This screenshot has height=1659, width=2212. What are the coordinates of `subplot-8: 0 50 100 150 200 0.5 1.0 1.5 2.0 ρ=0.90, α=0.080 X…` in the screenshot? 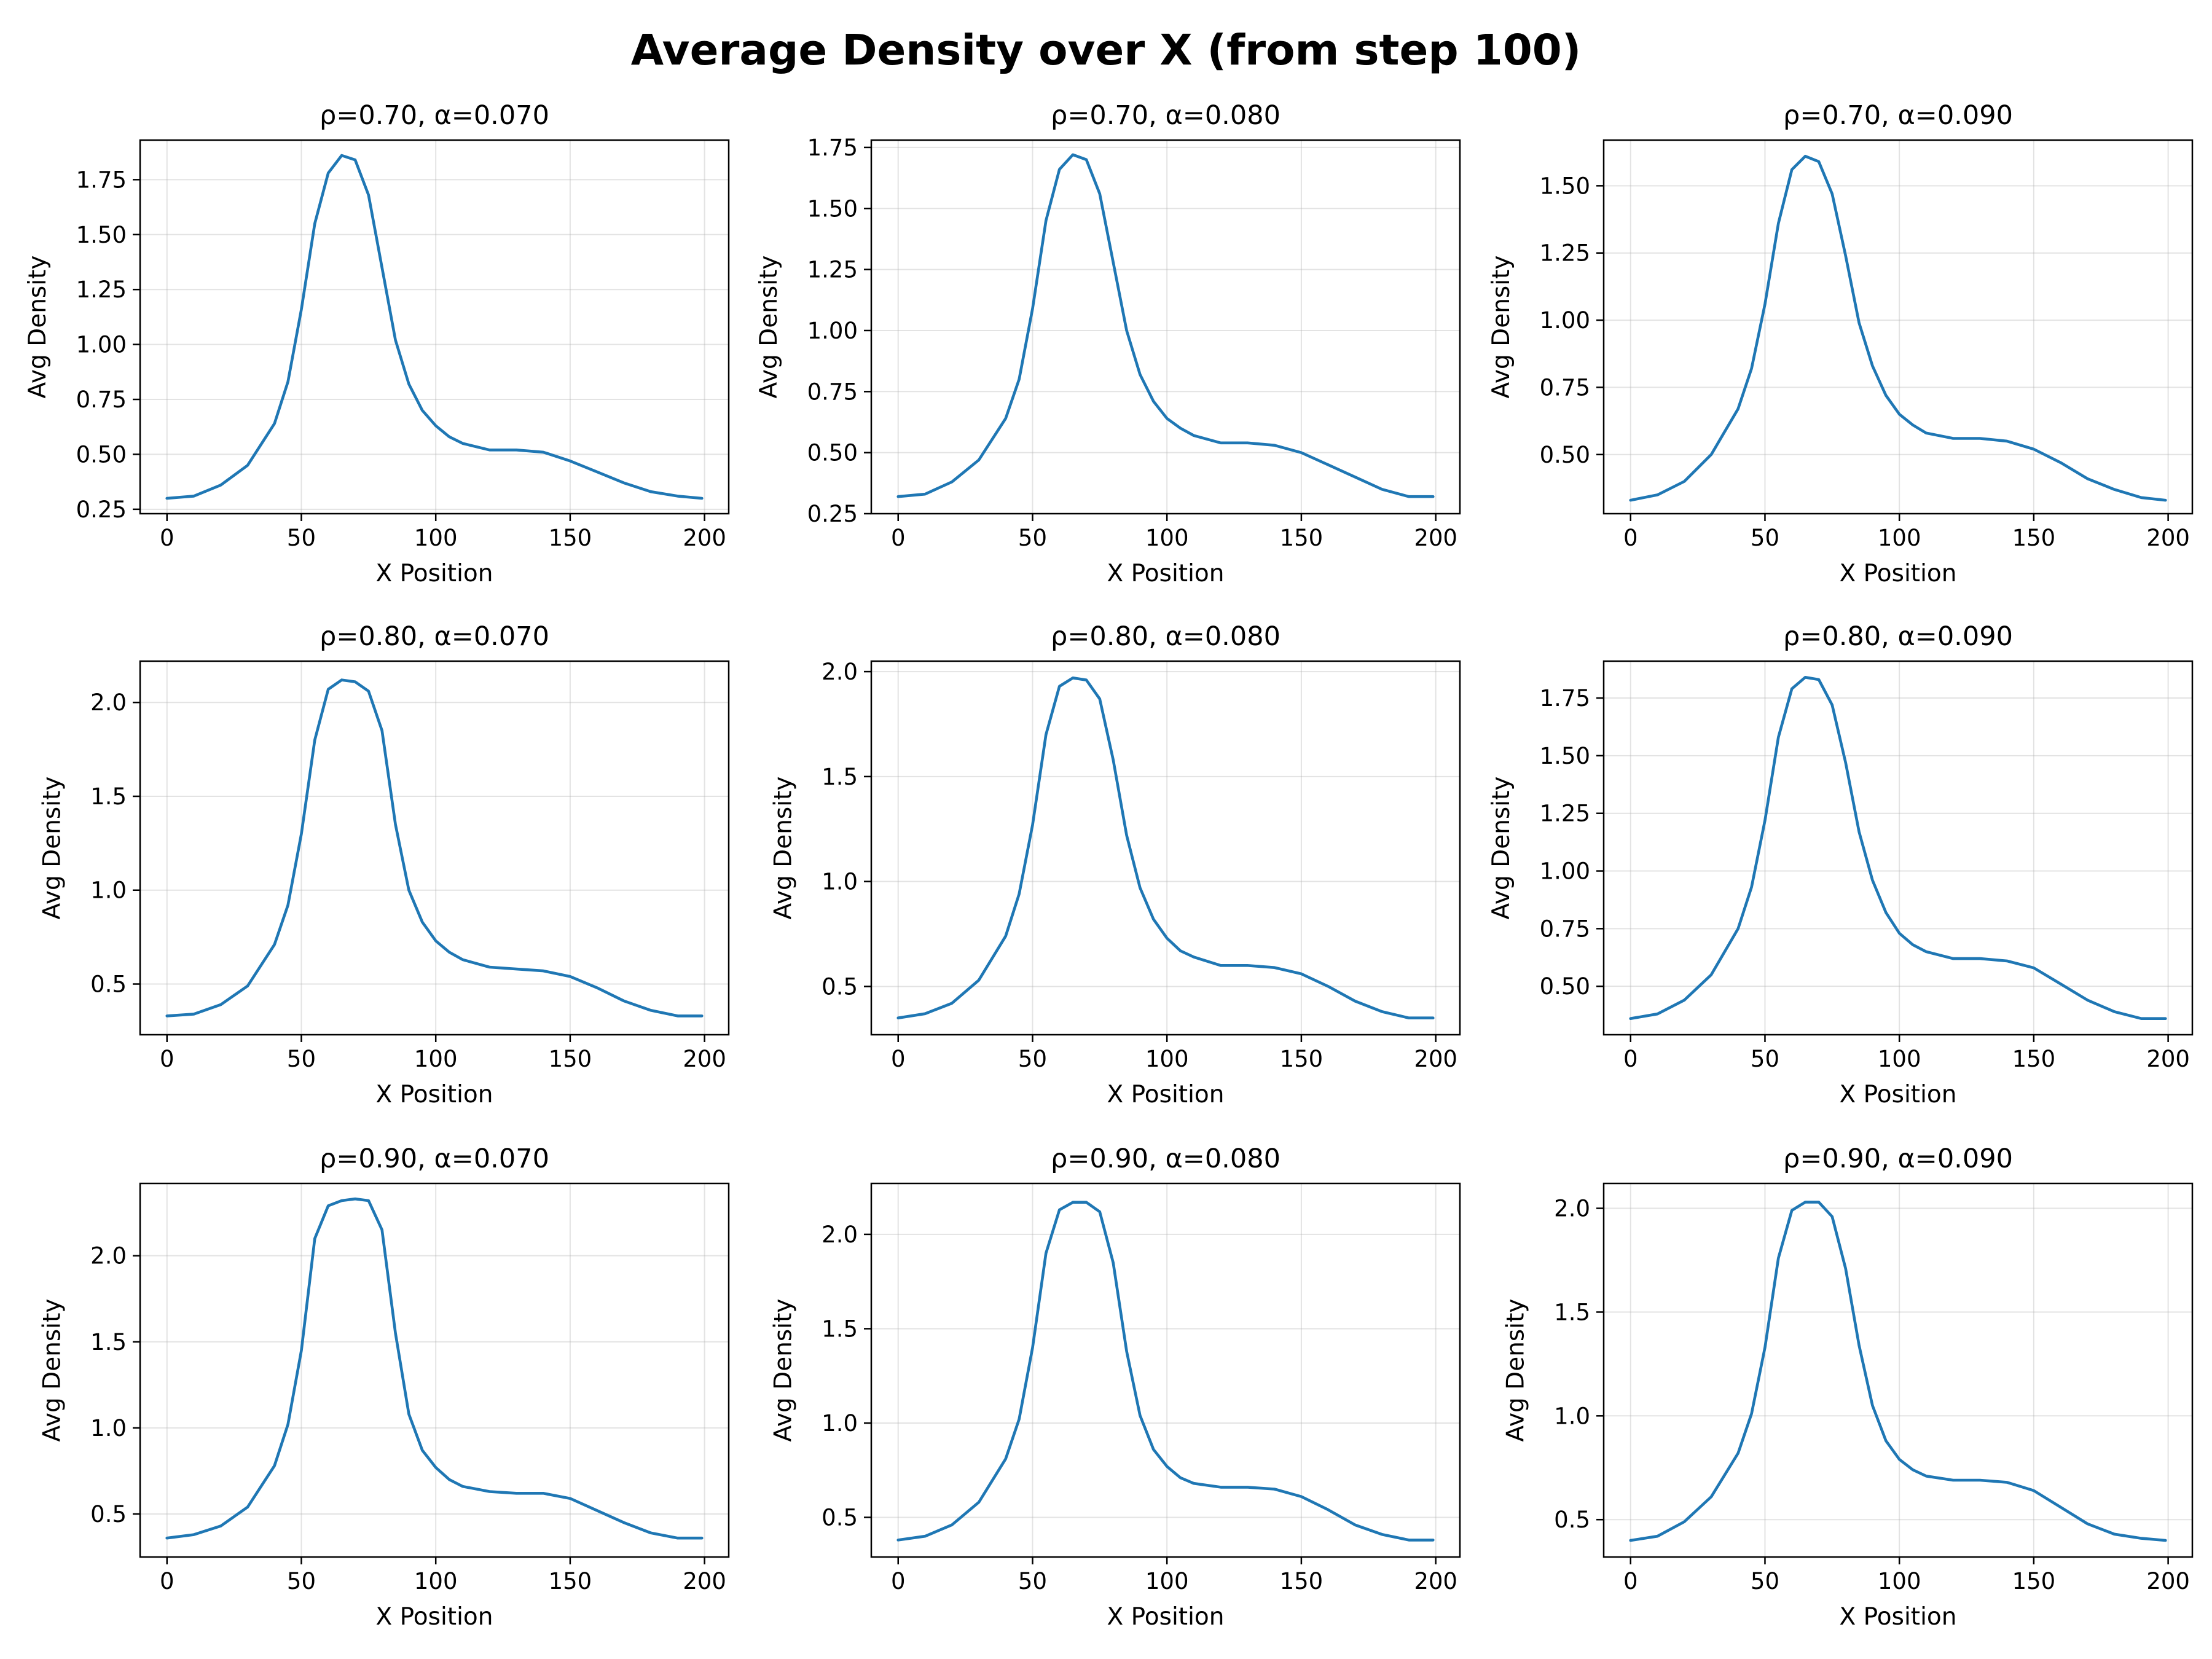 It's located at (1115, 1387).